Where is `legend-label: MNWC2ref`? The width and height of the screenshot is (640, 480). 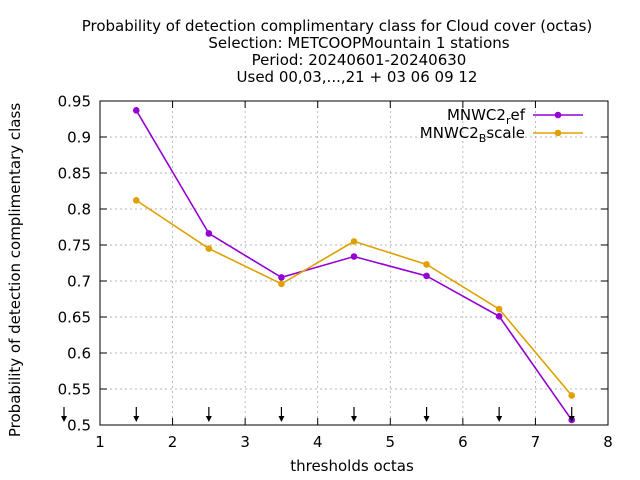
legend-label: MNWC2ref is located at coordinates (486, 116).